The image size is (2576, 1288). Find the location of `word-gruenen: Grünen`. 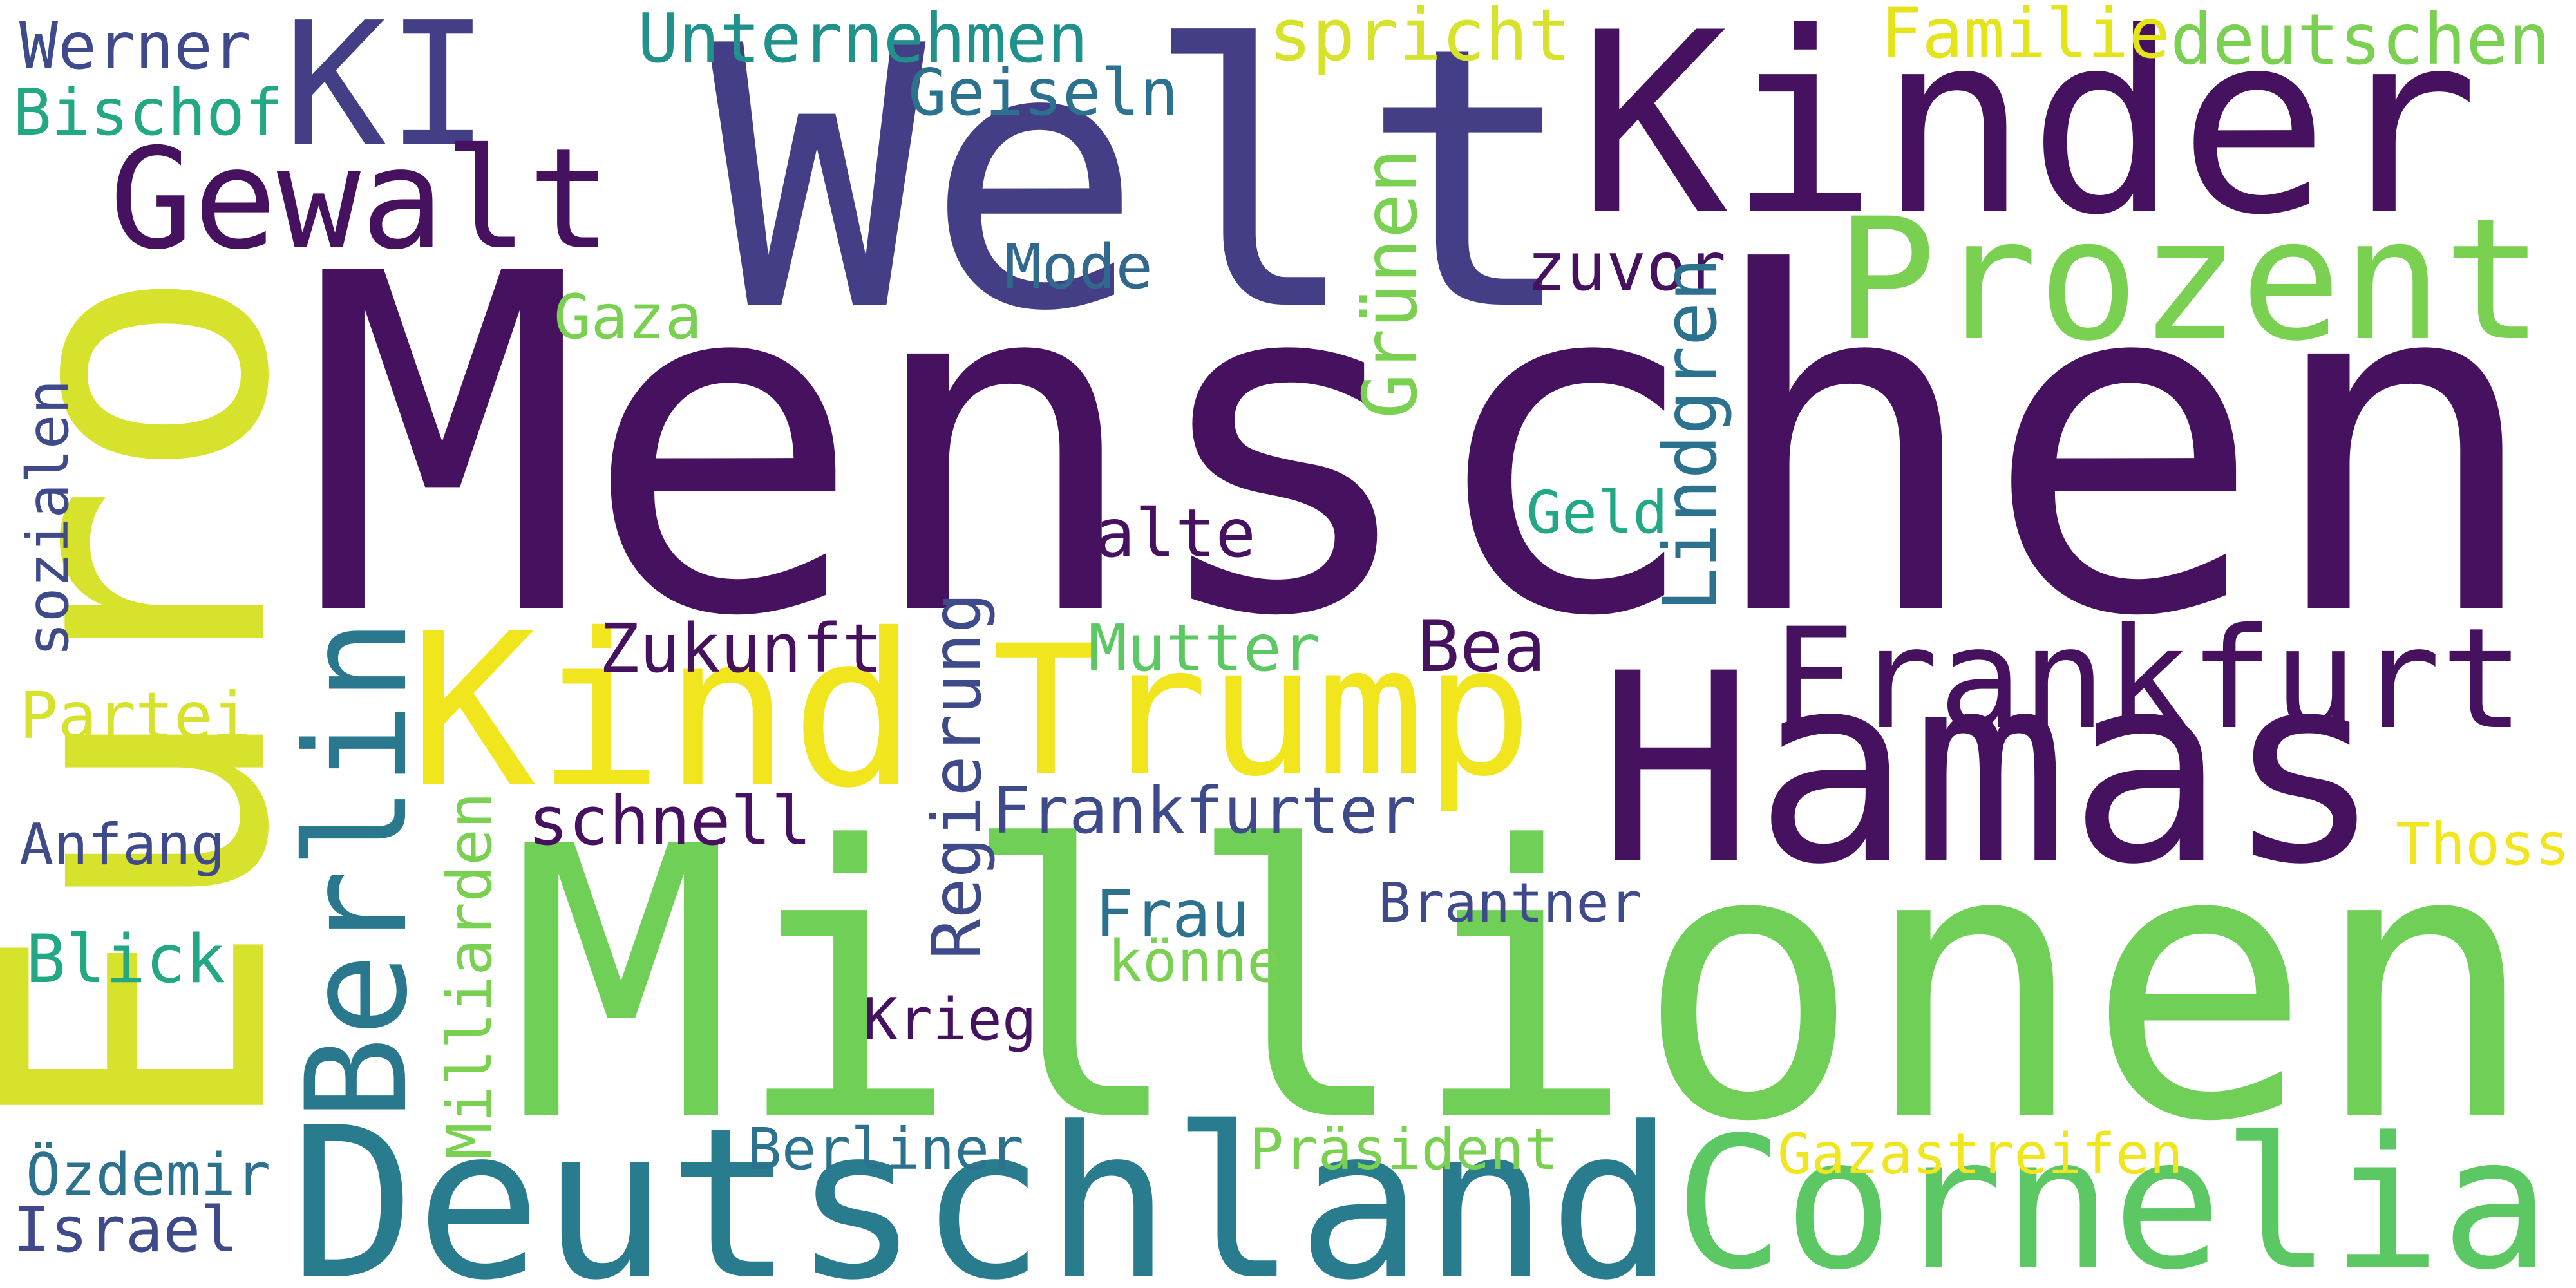

word-gruenen: Grünen is located at coordinates (1390, 283).